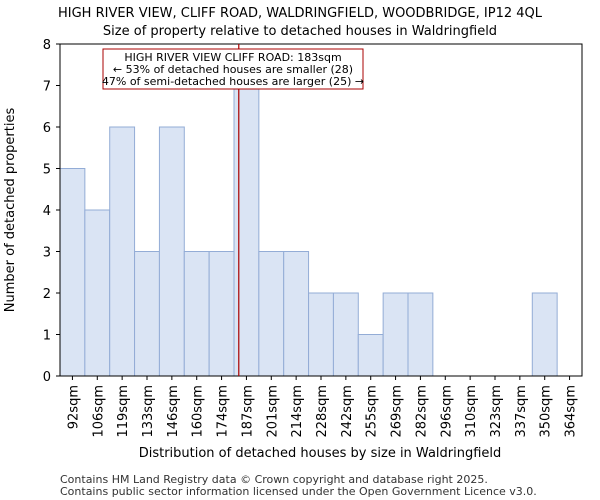 This screenshot has width=600, height=500. What do you see at coordinates (571, 411) in the screenshot?
I see `x-tick-label: 364sqm` at bounding box center [571, 411].